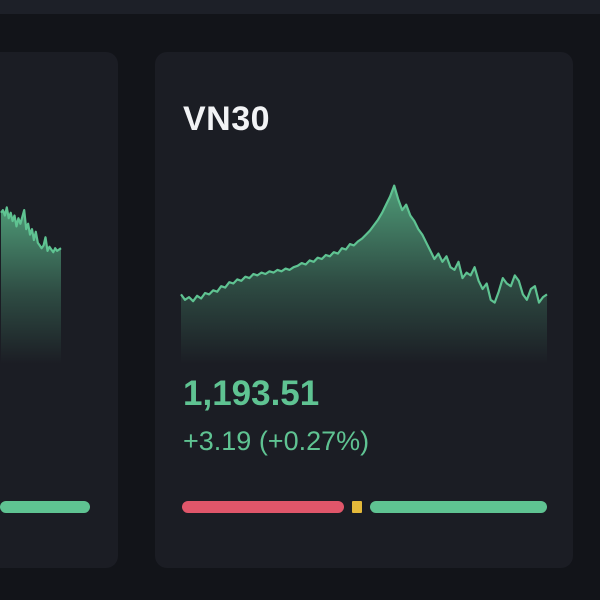 The image size is (600, 600). I want to click on index-change: +3.19 (+0.27%), so click(276, 441).